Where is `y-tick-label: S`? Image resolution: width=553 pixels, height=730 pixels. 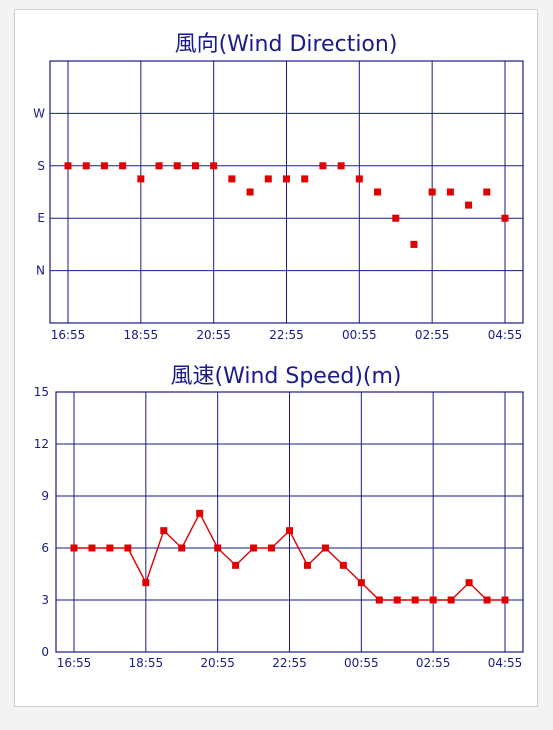
y-tick-label: S is located at coordinates (41, 166).